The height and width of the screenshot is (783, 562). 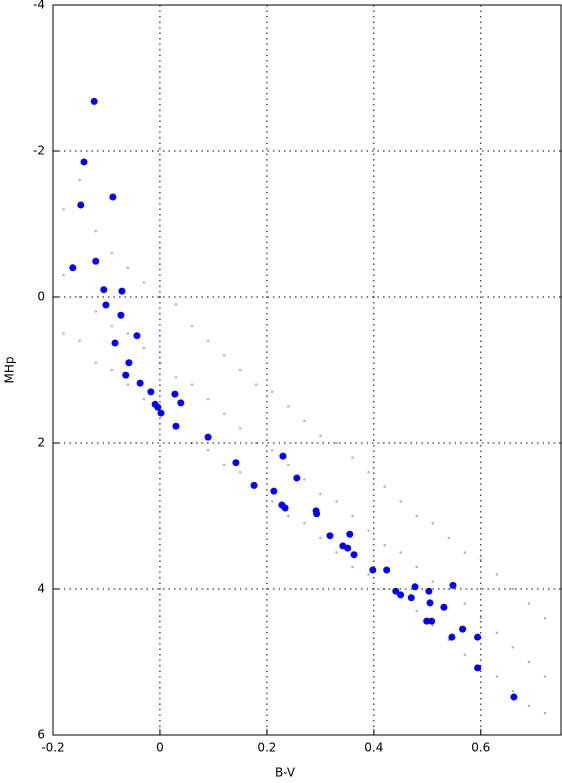 I want to click on x-tick-label: 0, so click(x=160, y=748).